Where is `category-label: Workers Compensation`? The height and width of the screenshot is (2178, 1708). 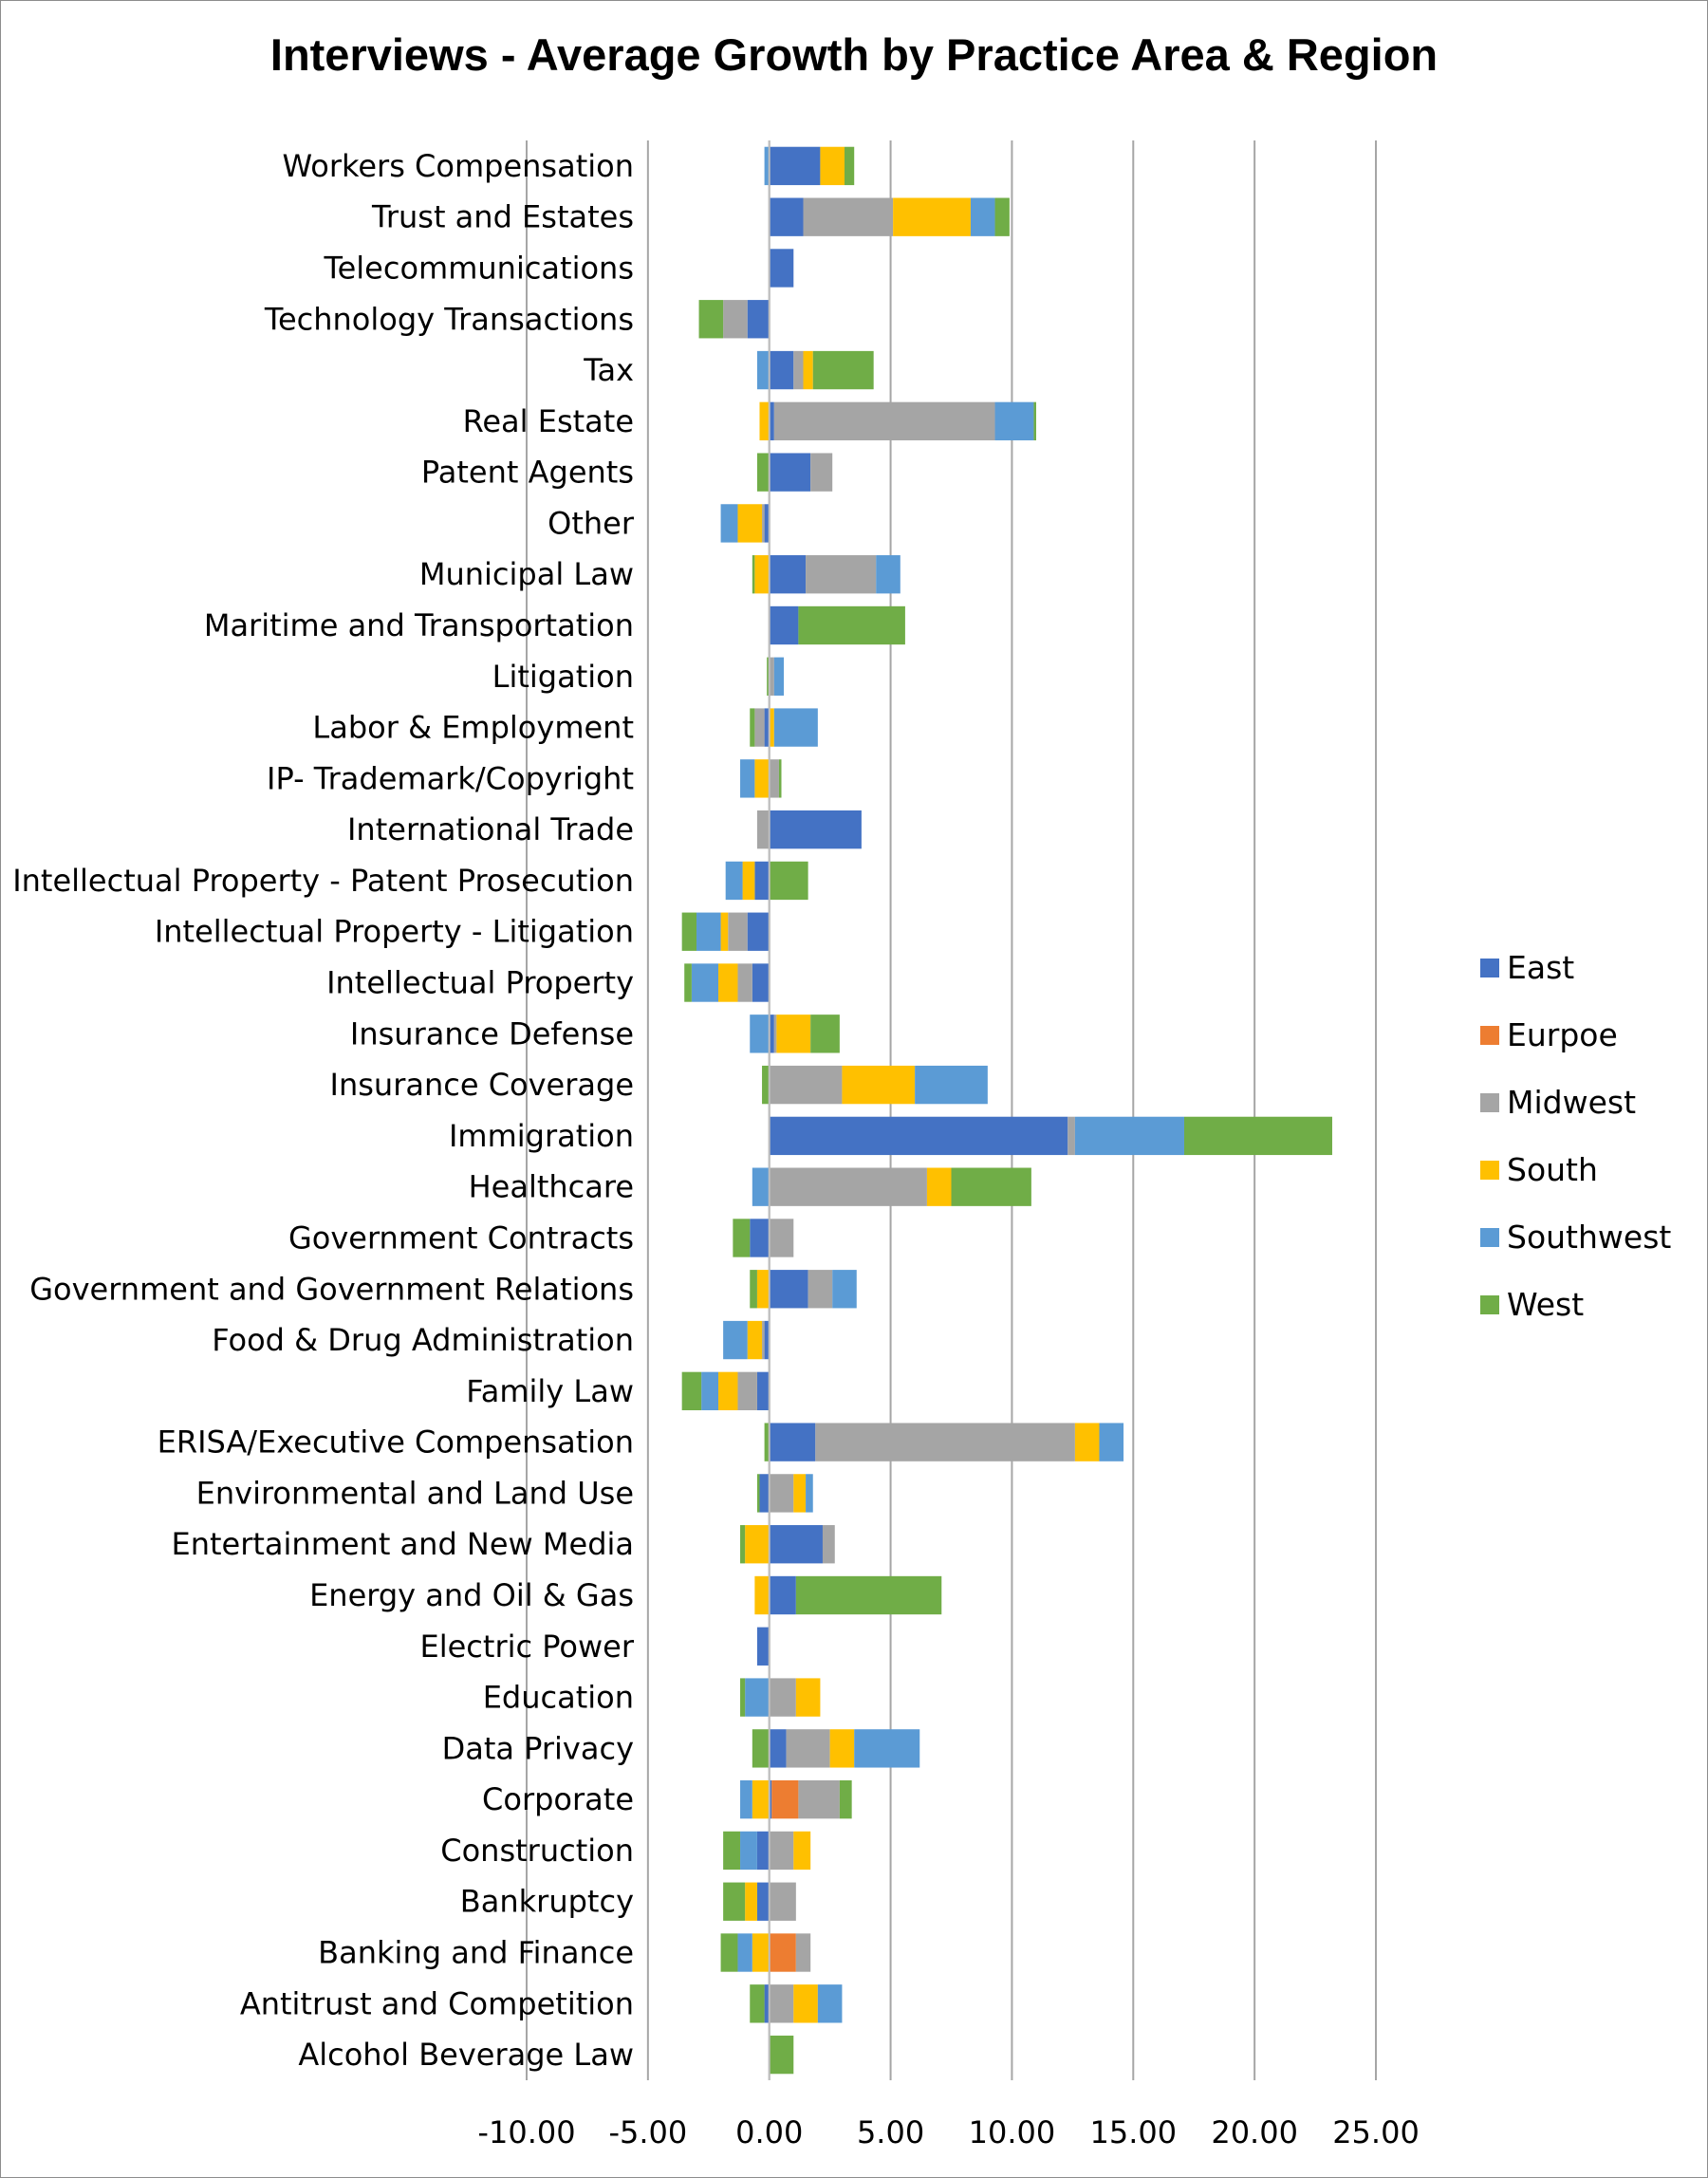
category-label: Workers Compensation is located at coordinates (458, 166).